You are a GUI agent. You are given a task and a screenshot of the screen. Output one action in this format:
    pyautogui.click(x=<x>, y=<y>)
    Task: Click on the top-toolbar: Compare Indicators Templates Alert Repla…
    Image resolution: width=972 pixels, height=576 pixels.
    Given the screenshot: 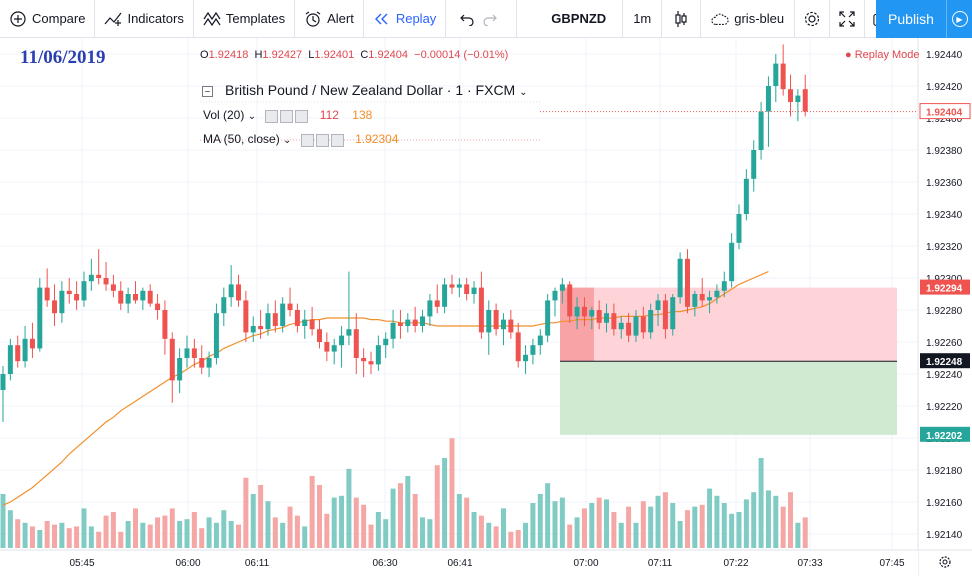 What is the action you would take?
    pyautogui.click(x=486, y=19)
    